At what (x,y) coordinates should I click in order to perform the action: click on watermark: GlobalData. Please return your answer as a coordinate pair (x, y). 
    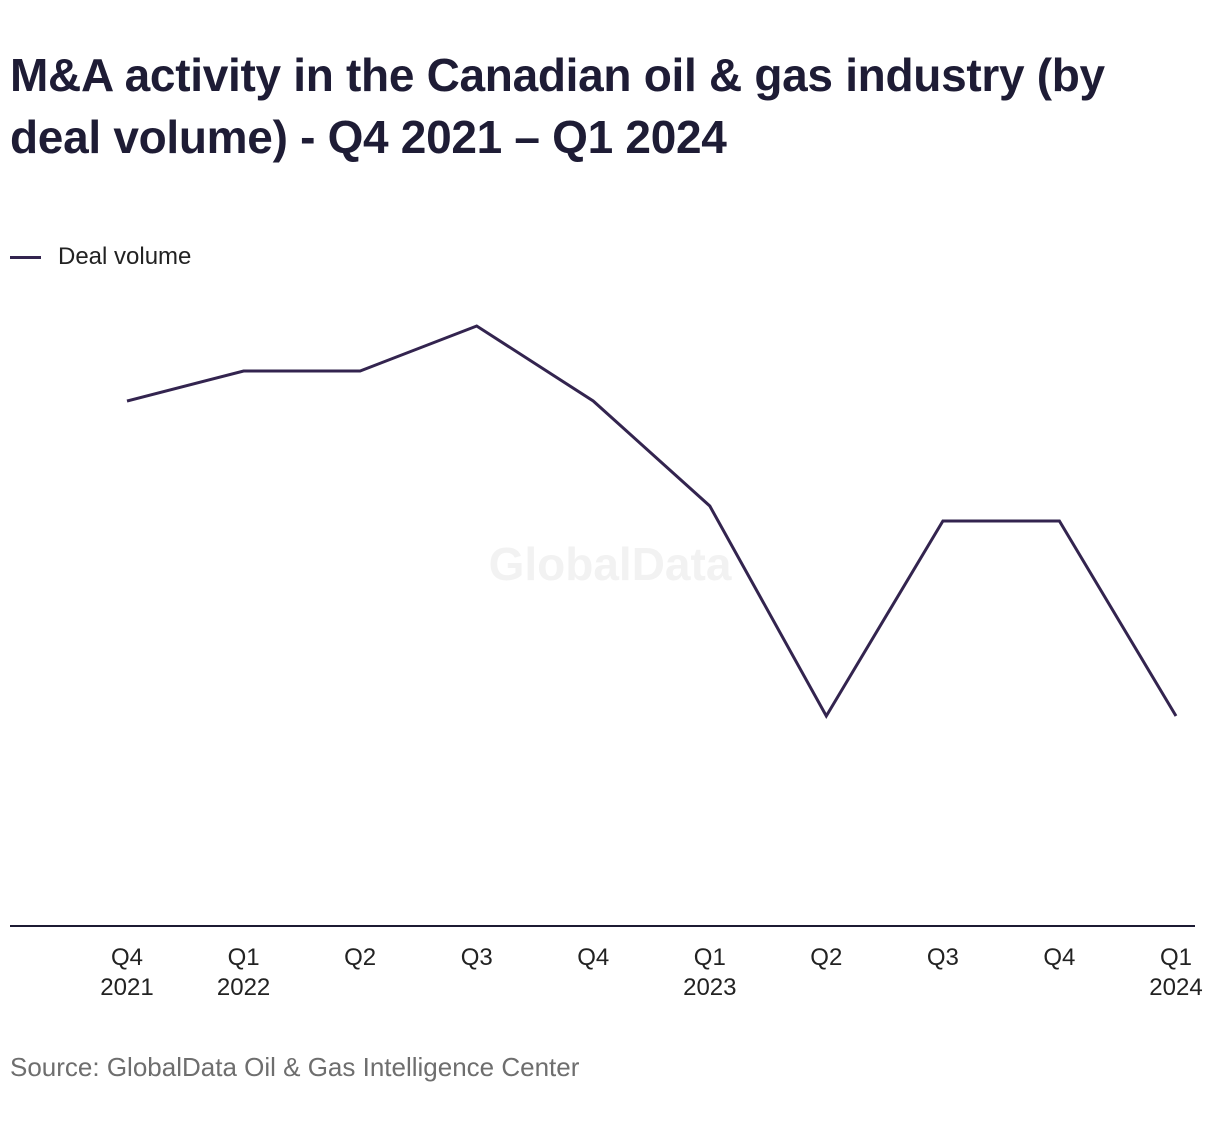
    Looking at the image, I should click on (610, 564).